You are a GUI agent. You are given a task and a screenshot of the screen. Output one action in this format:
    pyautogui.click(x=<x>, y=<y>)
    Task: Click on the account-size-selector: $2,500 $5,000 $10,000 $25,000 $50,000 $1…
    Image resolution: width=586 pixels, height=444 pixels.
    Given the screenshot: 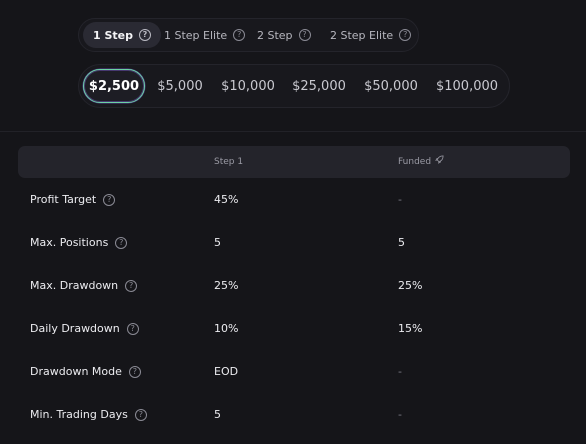 What is the action you would take?
    pyautogui.click(x=294, y=86)
    